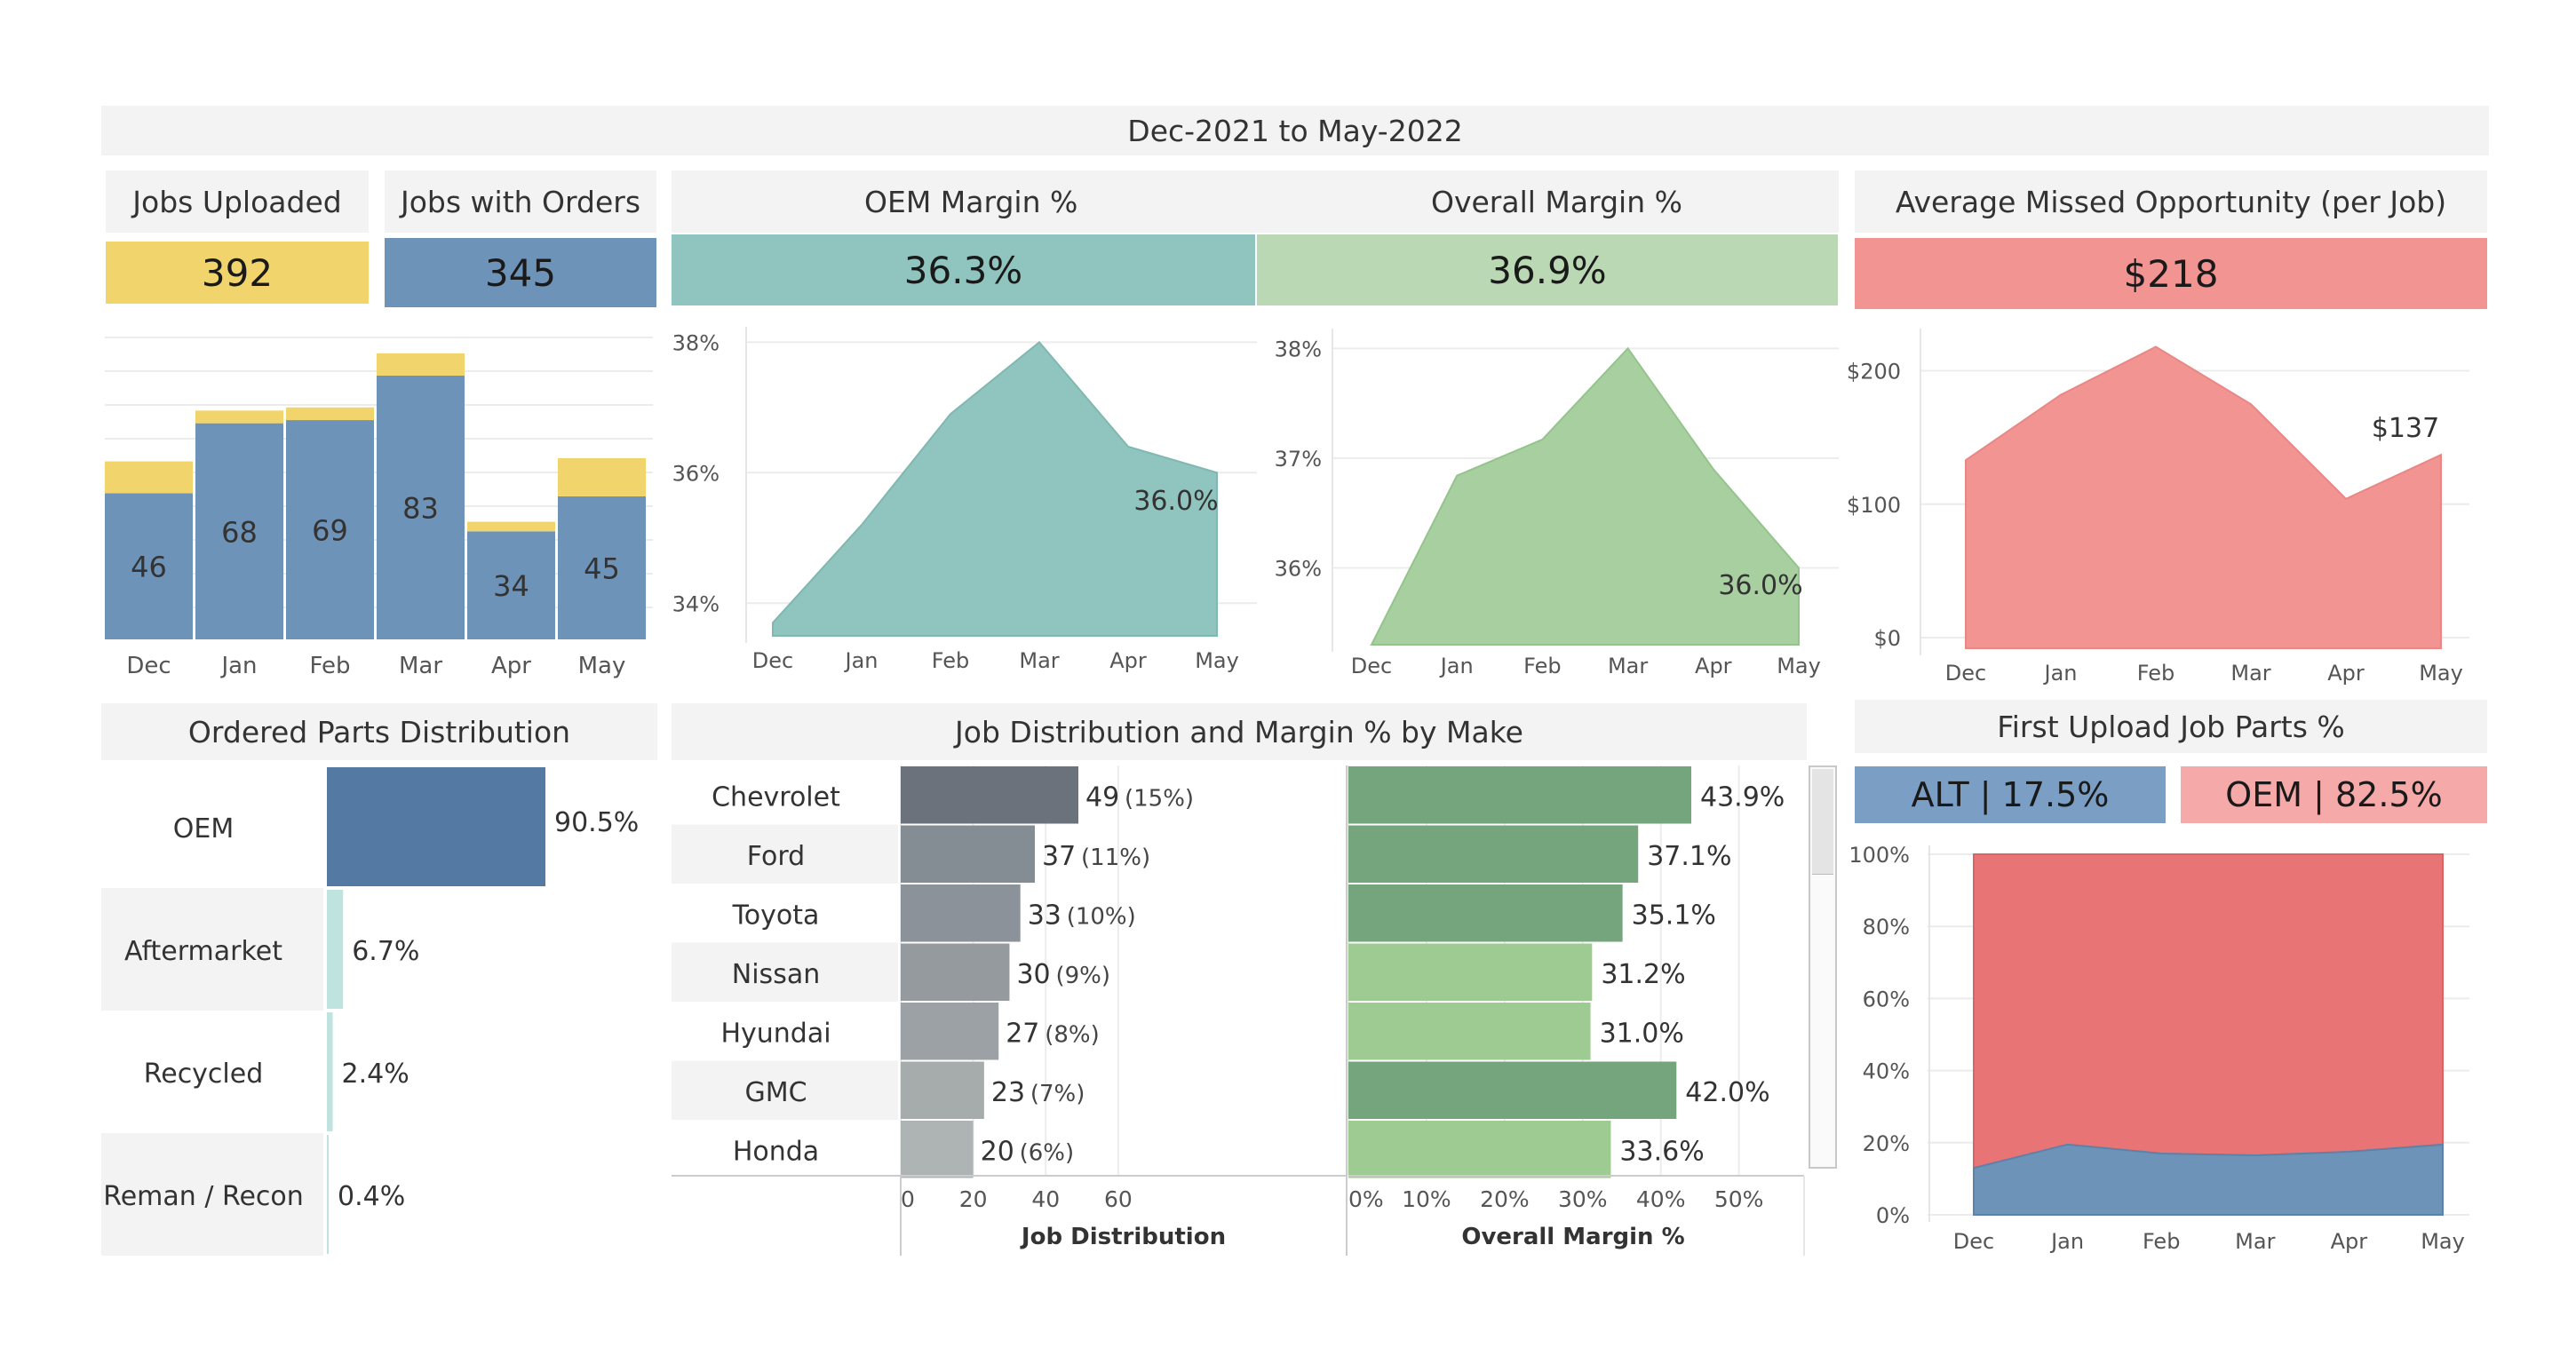 This screenshot has height=1364, width=2576. What do you see at coordinates (379, 732) in the screenshot?
I see `ordered-parts-header: Ordered Parts Distribution` at bounding box center [379, 732].